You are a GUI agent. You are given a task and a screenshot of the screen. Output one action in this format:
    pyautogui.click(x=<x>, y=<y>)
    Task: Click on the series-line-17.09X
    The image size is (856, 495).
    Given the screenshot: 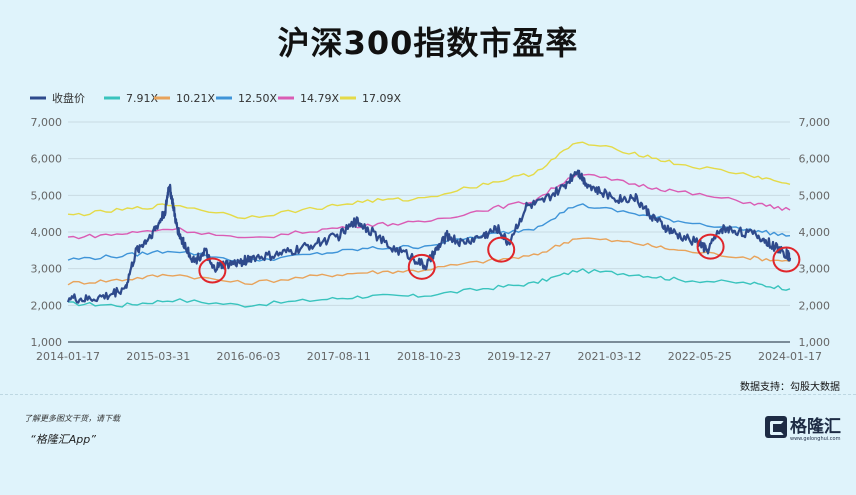 What is the action you would take?
    pyautogui.click(x=429, y=180)
    